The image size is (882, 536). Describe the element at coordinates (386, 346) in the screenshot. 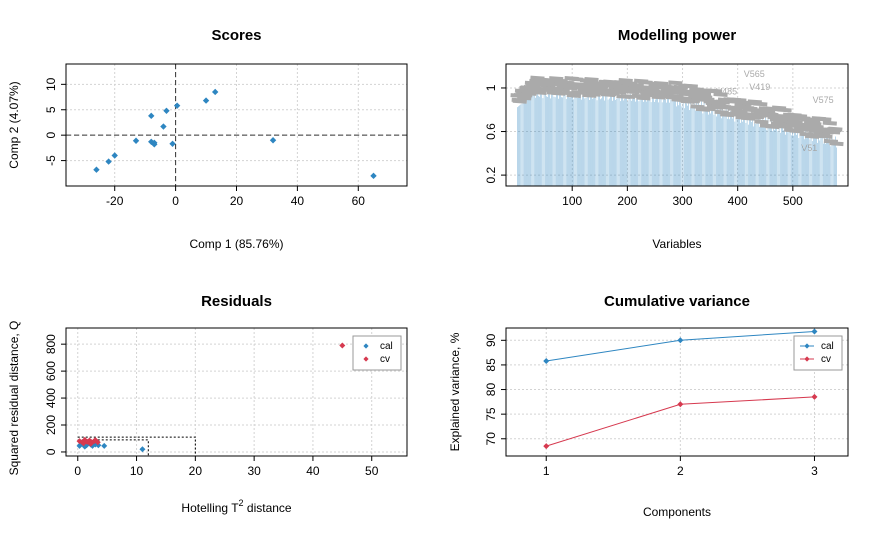

I see `residuals-legend-label-cal: cal` at that location.